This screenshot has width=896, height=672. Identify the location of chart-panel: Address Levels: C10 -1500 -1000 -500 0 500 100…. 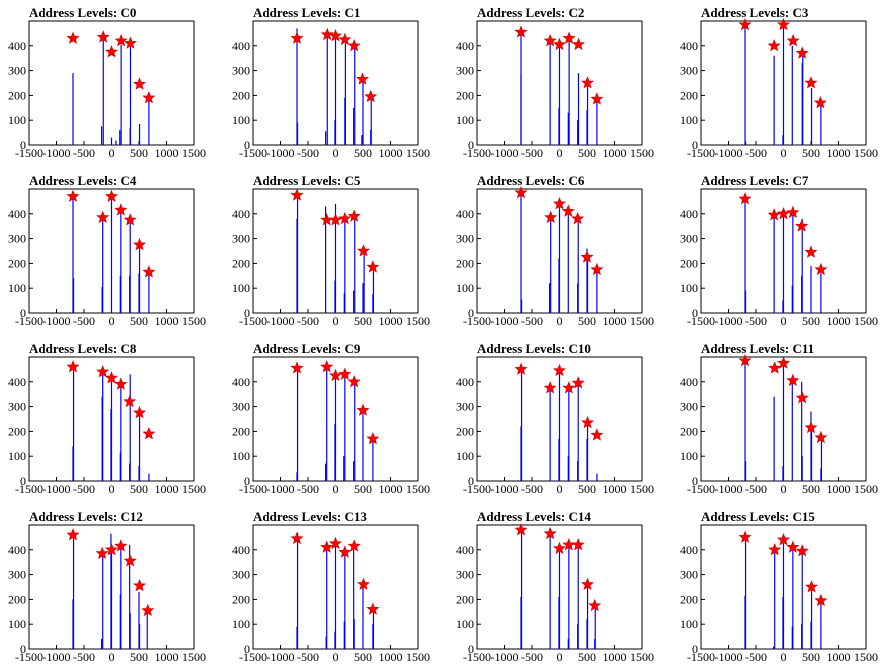
(555, 418).